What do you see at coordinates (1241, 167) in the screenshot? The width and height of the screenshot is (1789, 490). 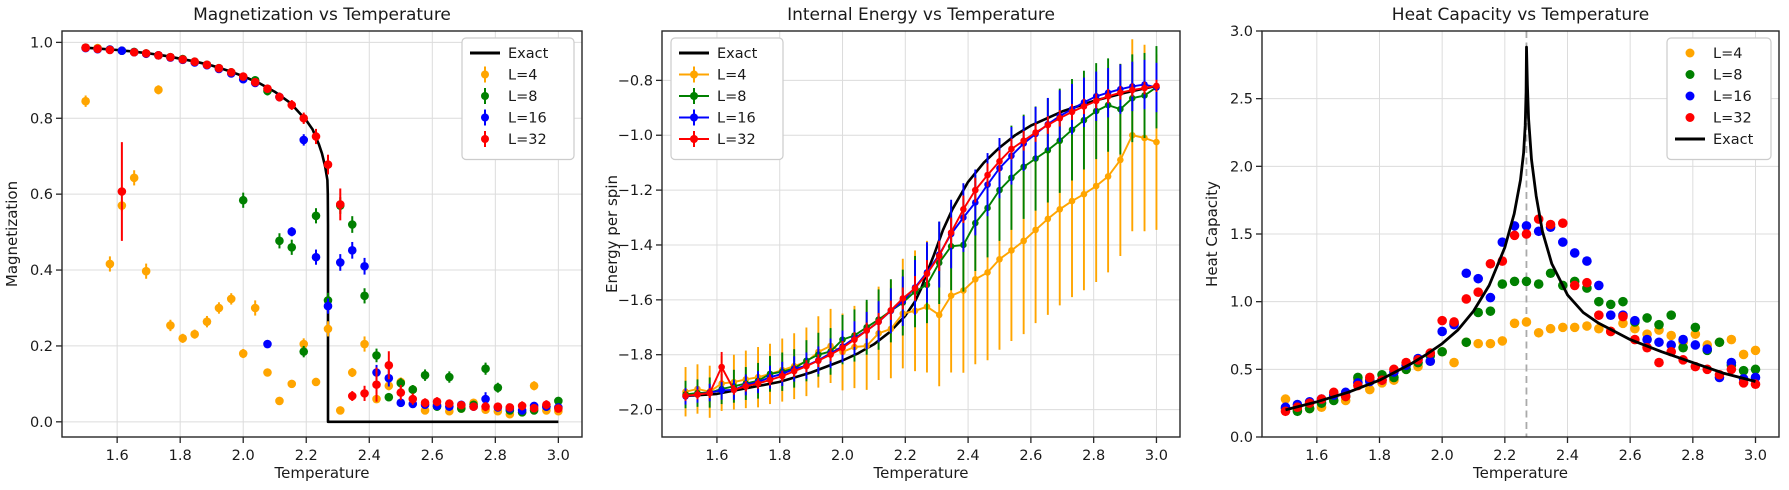 I see `y-tick-label: 2.0` at bounding box center [1241, 167].